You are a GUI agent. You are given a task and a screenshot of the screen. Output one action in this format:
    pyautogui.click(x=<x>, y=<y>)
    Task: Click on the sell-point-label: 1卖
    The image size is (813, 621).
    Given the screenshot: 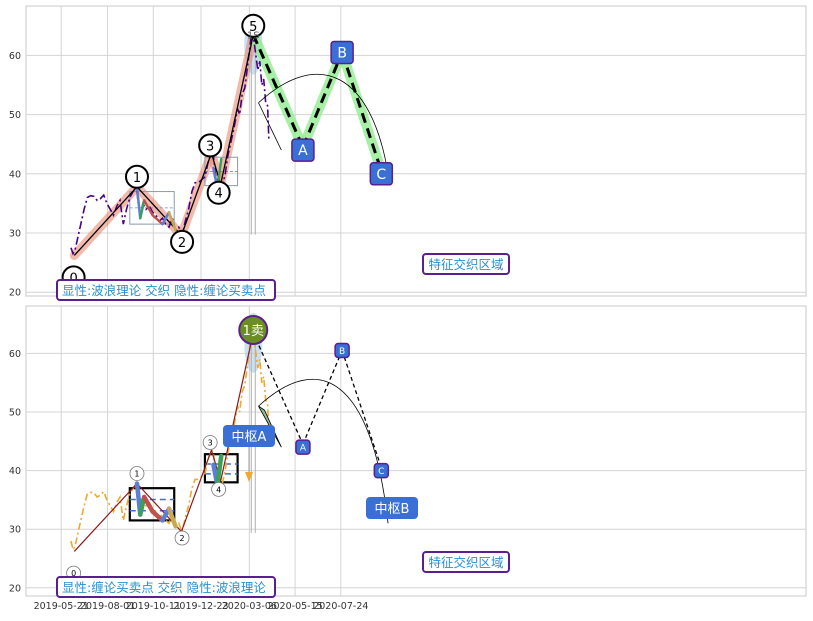 What is the action you would take?
    pyautogui.click(x=253, y=331)
    